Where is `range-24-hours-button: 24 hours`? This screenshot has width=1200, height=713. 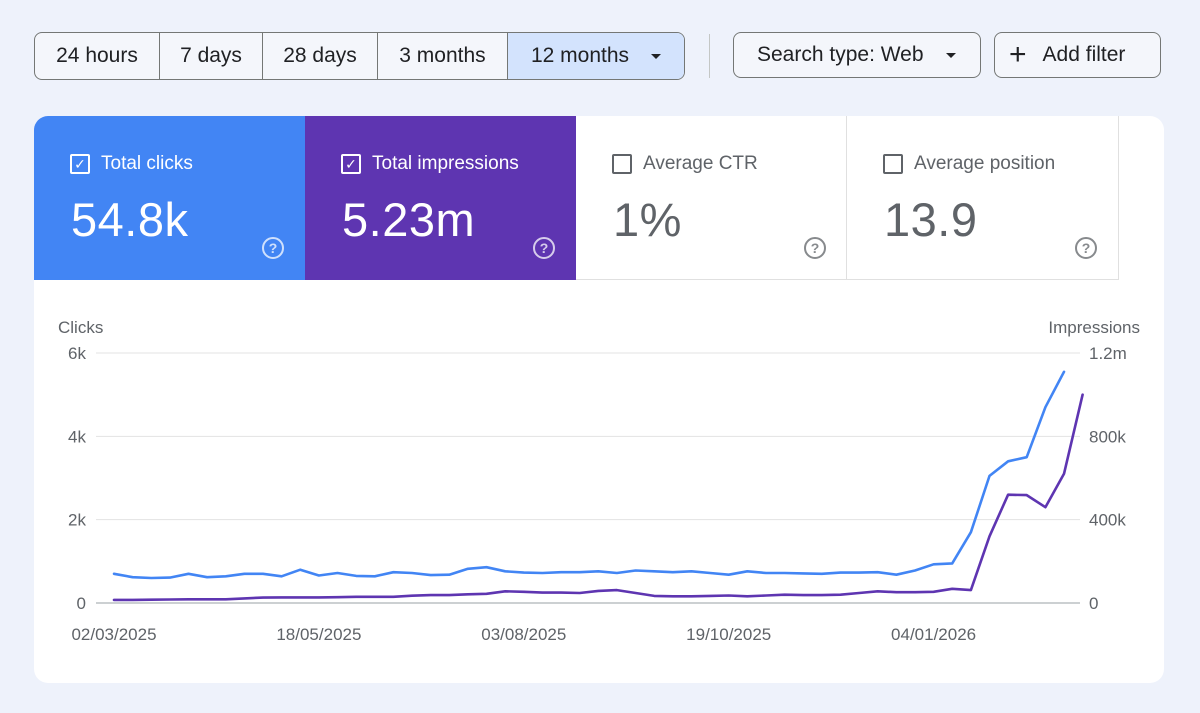 range-24-hours-button: 24 hours is located at coordinates (97, 56).